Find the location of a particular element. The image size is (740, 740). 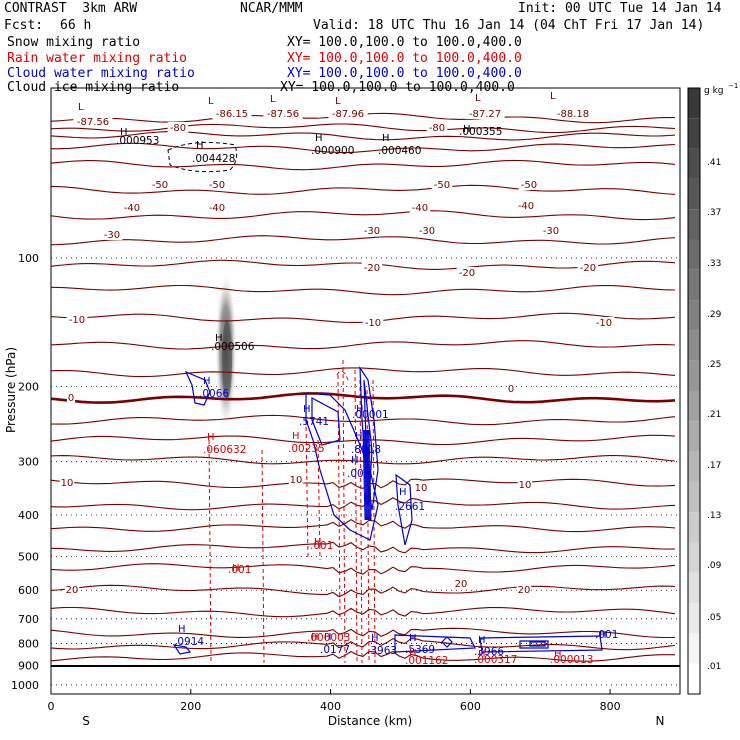

x-tick-label: 0 is located at coordinates (51, 706).